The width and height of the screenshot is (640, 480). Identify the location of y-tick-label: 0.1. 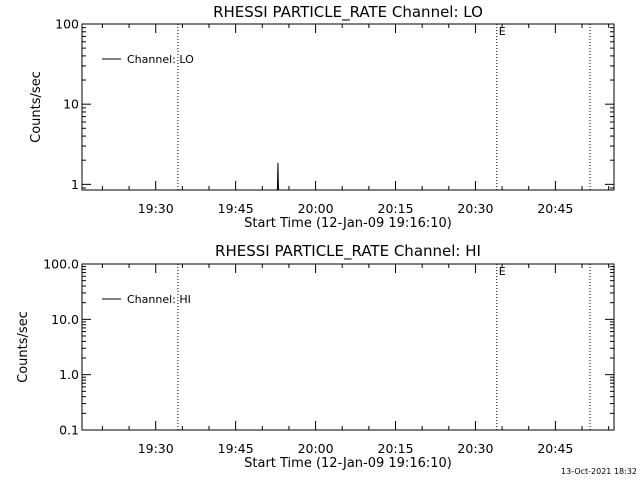
(69, 430).